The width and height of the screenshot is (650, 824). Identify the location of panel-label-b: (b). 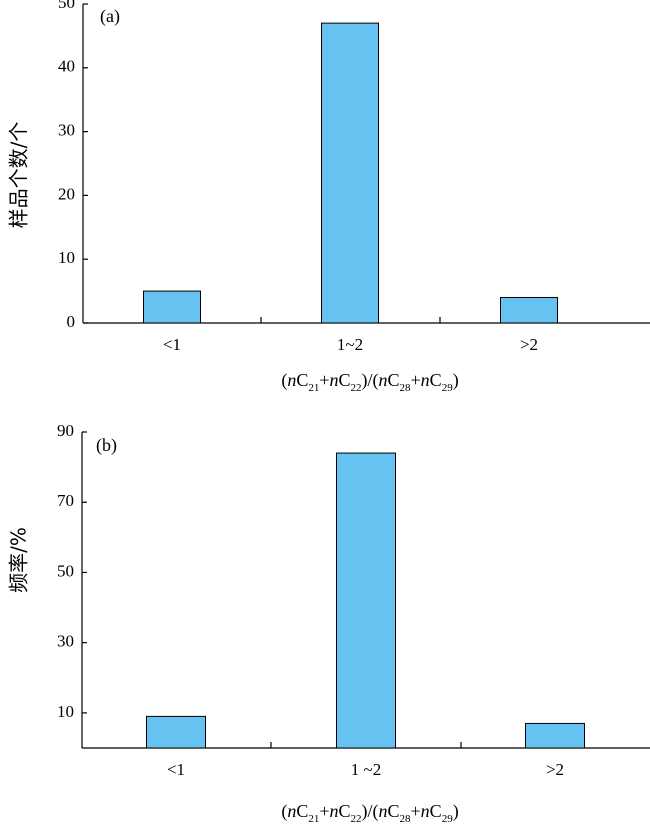
(106, 445).